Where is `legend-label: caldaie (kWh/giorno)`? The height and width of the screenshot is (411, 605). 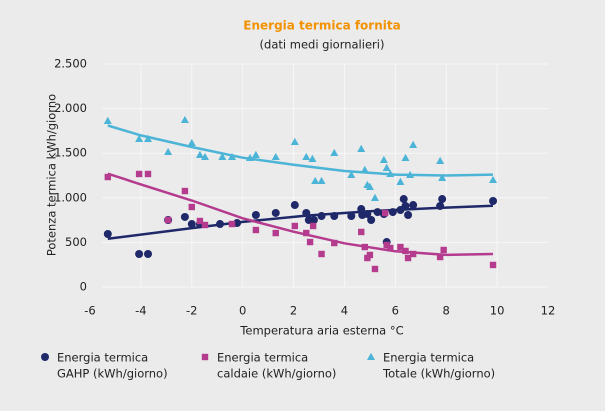
legend-label: caldaie (kWh/giorno) is located at coordinates (276, 374).